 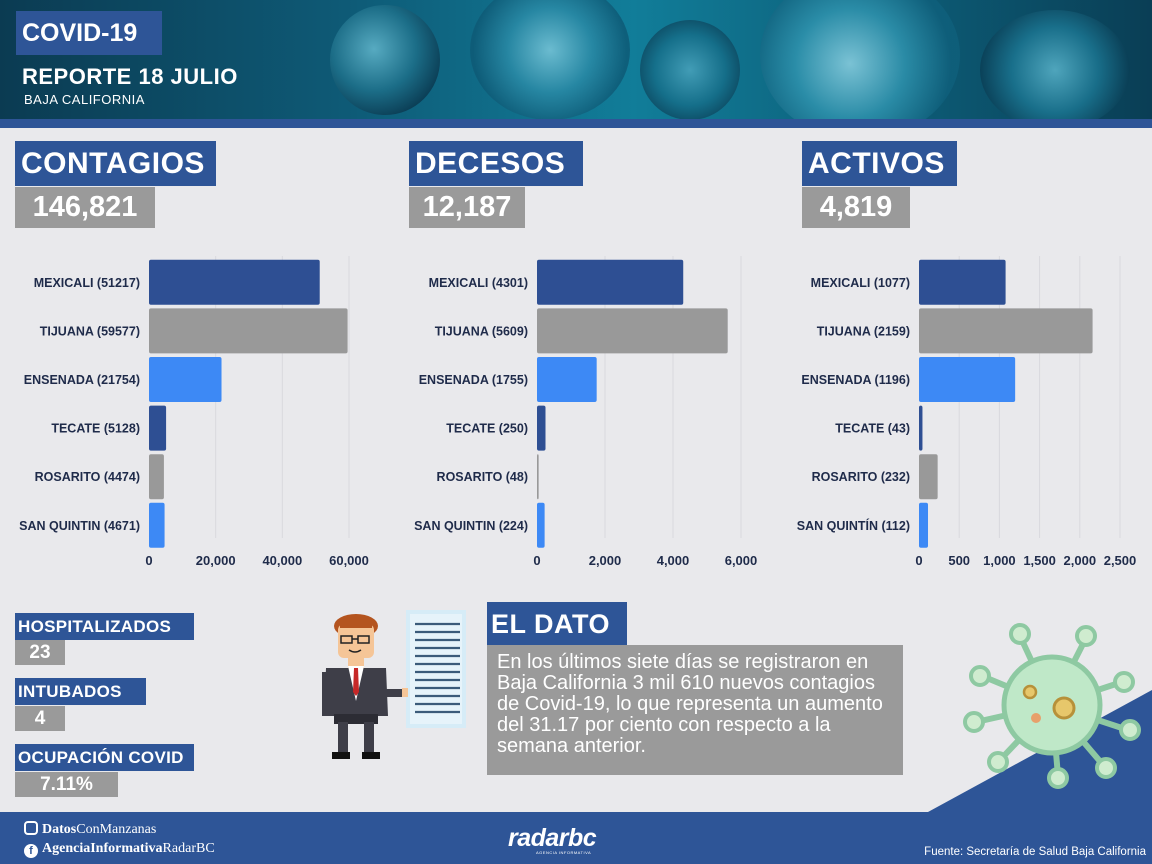 I want to click on kpi-decesos-label: DECESOS, so click(x=496, y=163).